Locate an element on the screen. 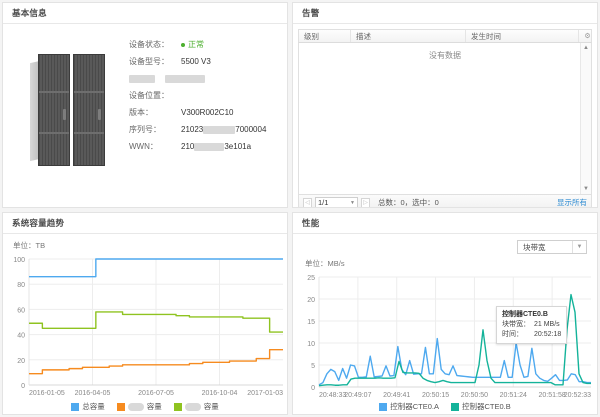  svg-text: 20:51:58 is located at coordinates (552, 395).